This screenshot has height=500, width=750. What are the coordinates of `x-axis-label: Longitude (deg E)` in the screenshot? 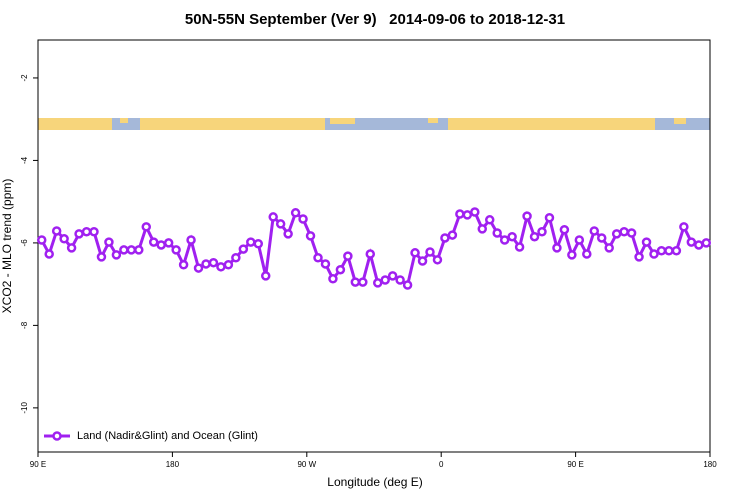 It's located at (374, 482).